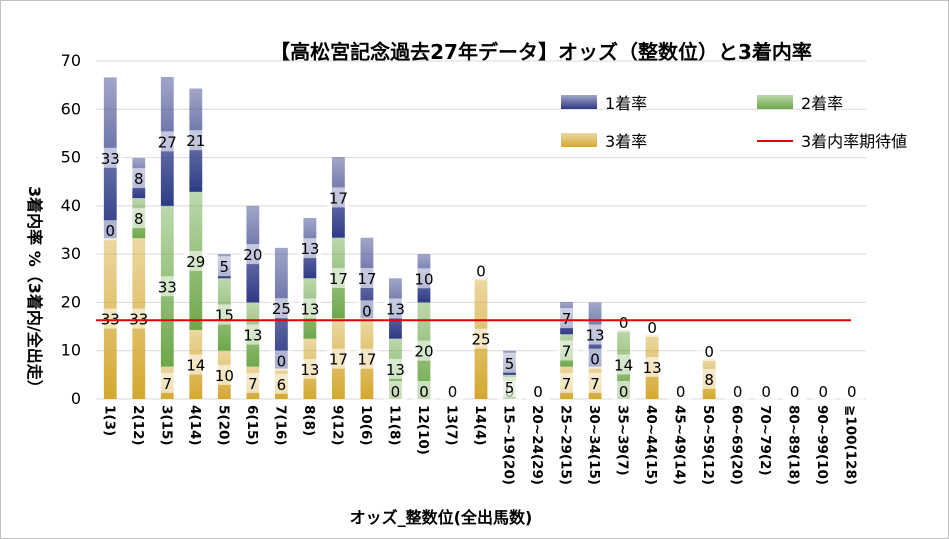 The width and height of the screenshot is (949, 539). What do you see at coordinates (76, 398) in the screenshot?
I see `y-tick-label: 0` at bounding box center [76, 398].